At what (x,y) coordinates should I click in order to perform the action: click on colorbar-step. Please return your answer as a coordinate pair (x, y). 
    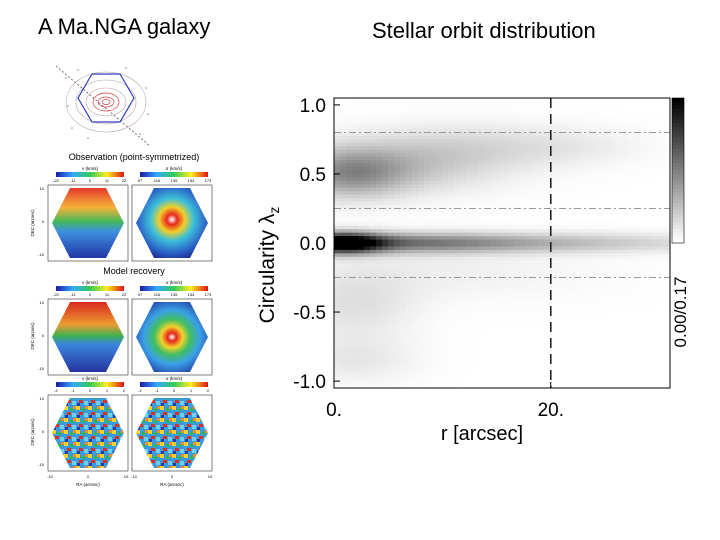
    Looking at the image, I should click on (678, 114).